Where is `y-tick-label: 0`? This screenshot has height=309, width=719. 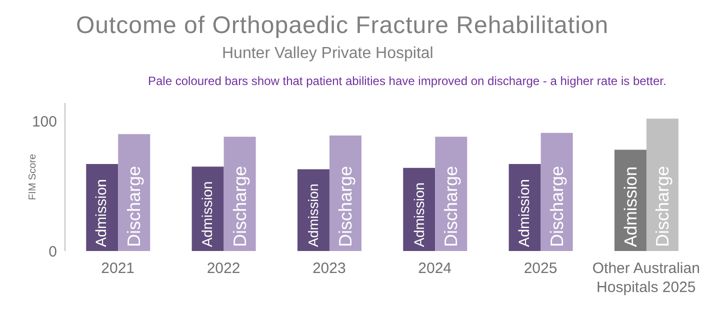 y-tick-label: 0 is located at coordinates (52, 251).